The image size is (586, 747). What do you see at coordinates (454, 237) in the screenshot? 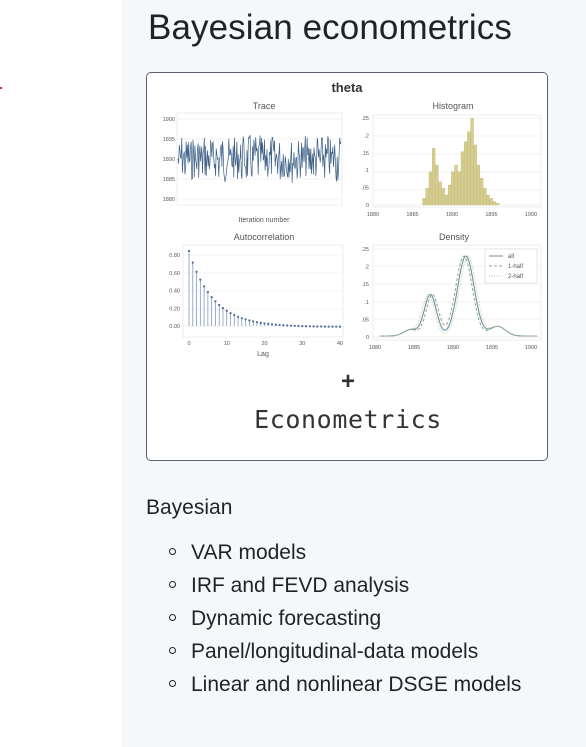
I see `density-title: Density` at bounding box center [454, 237].